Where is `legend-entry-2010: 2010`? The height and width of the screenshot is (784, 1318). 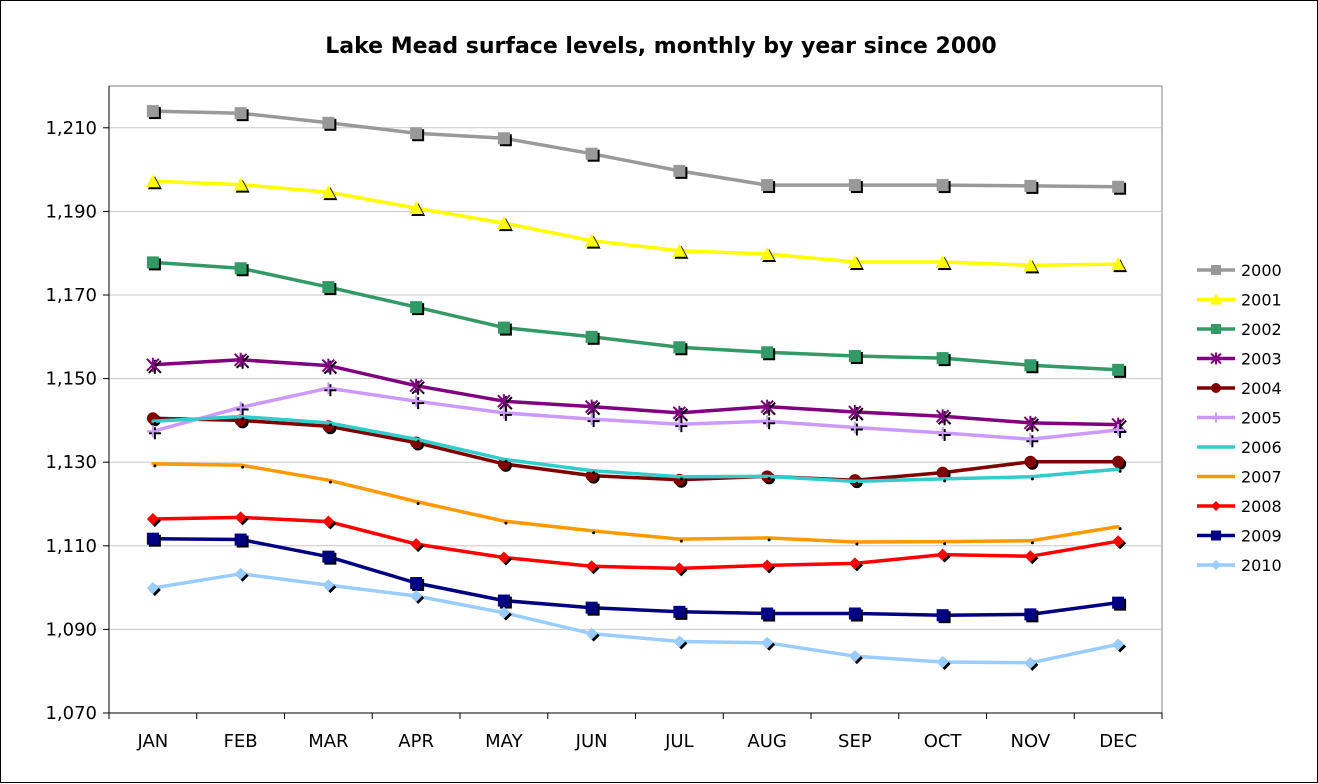
legend-entry-2010: 2010 is located at coordinates (1239, 565).